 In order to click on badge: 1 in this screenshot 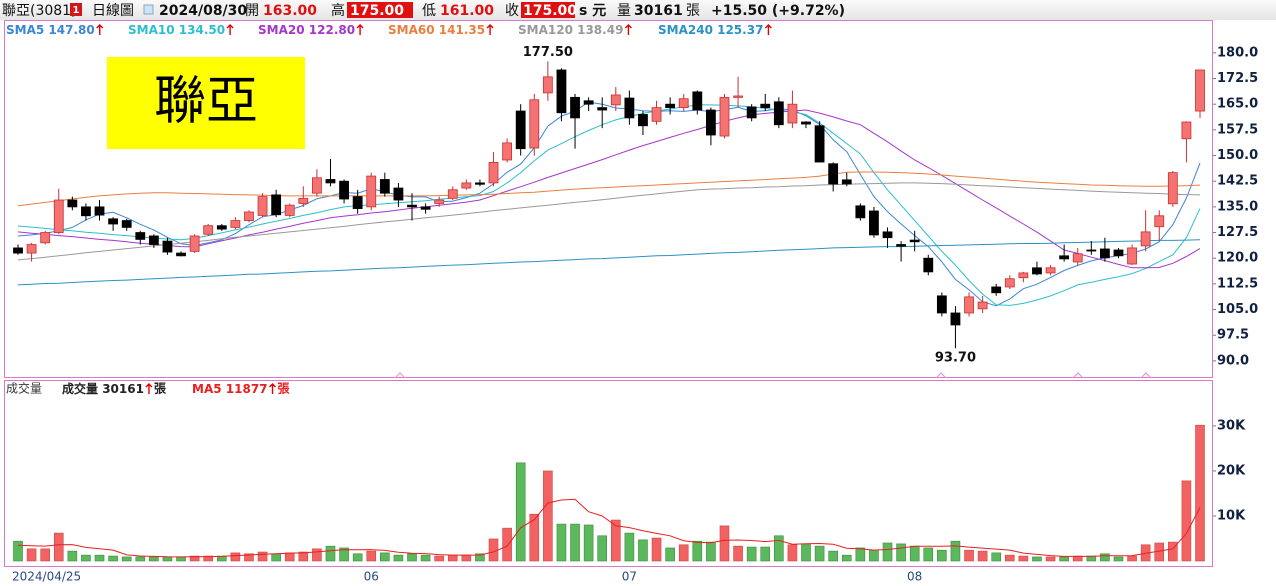, I will do `click(76, 10)`.